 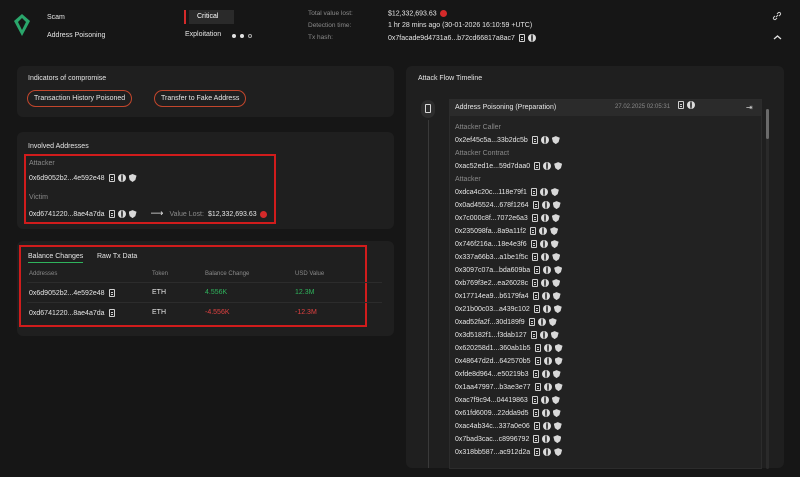 I want to click on tab-balance-changes: Balance Changes, so click(x=56, y=258).